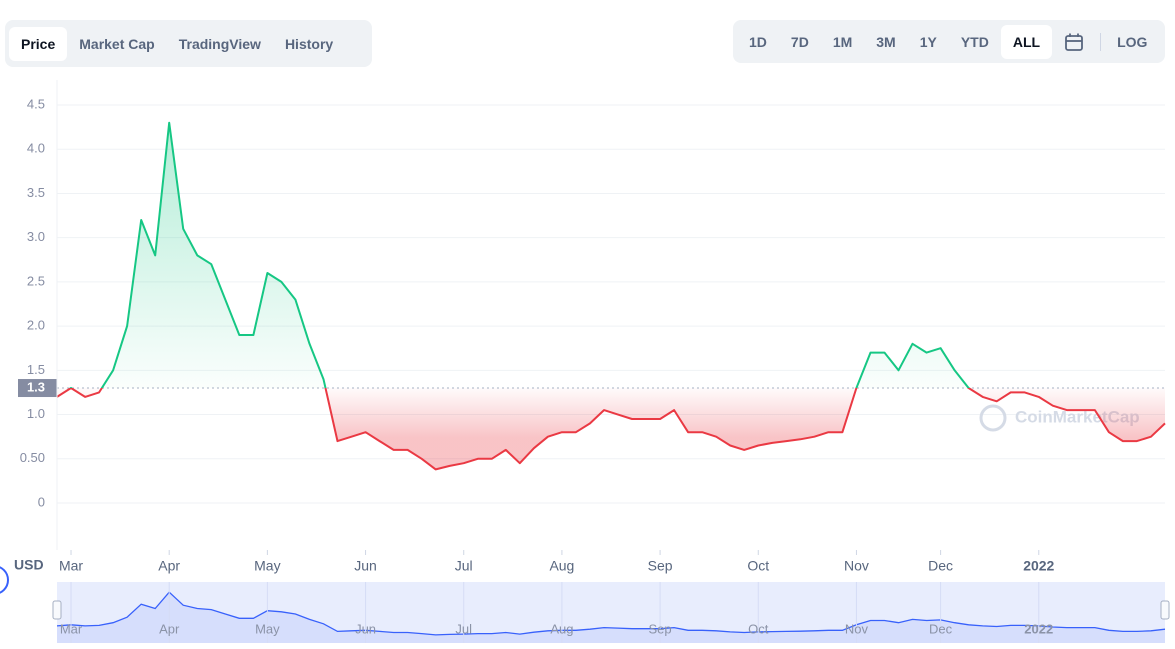 The width and height of the screenshot is (1175, 649). I want to click on navigator-label: Aug, so click(561, 628).